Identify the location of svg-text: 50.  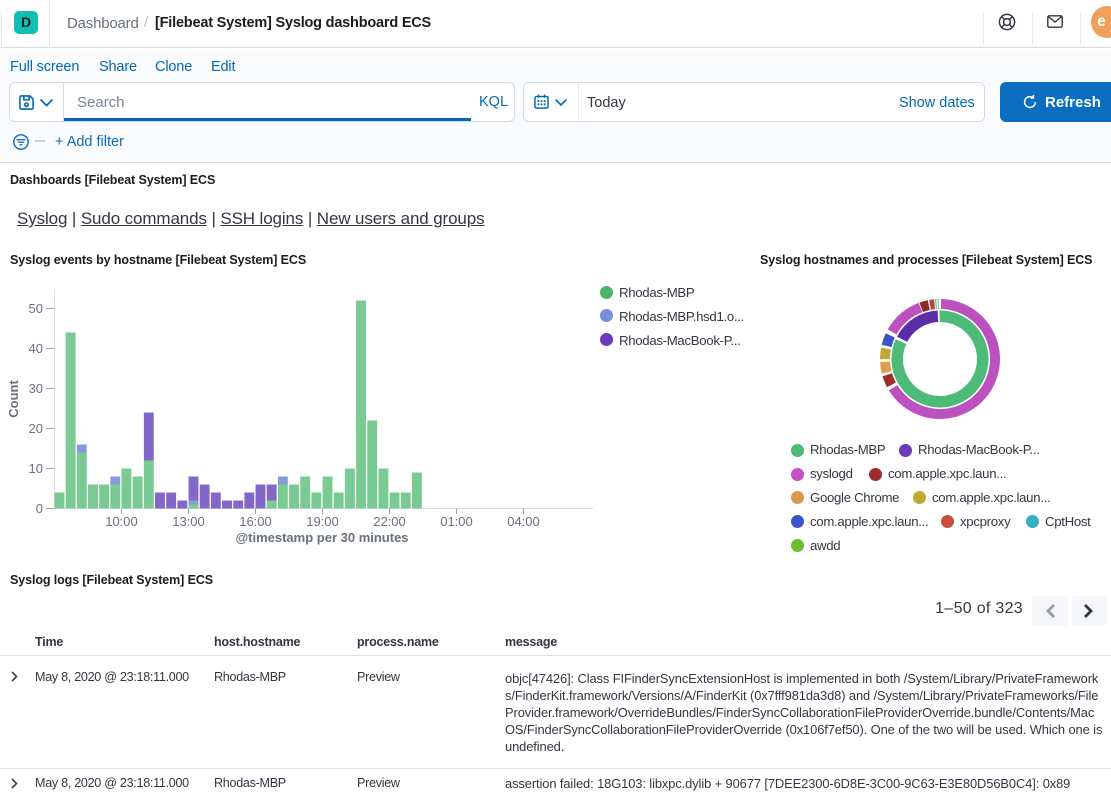
(36, 308).